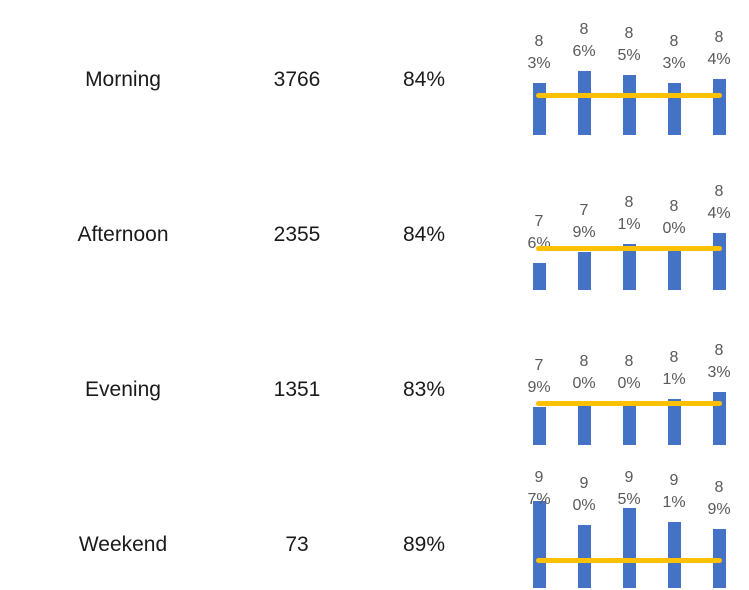 The width and height of the screenshot is (749, 590). I want to click on percent: 83%, so click(424, 389).